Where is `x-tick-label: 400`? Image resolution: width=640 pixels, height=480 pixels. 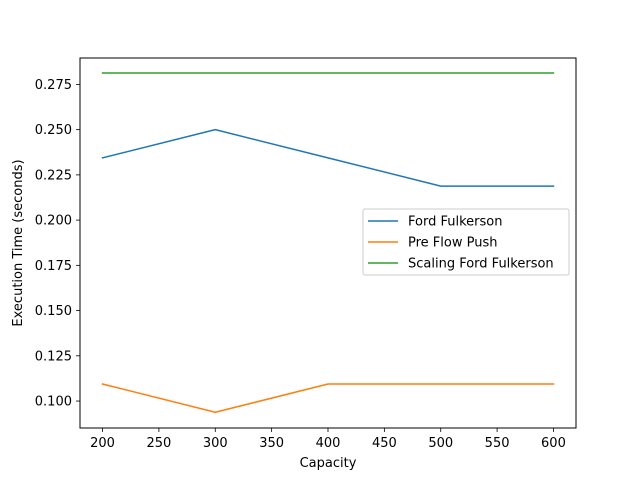 x-tick-label: 400 is located at coordinates (328, 443).